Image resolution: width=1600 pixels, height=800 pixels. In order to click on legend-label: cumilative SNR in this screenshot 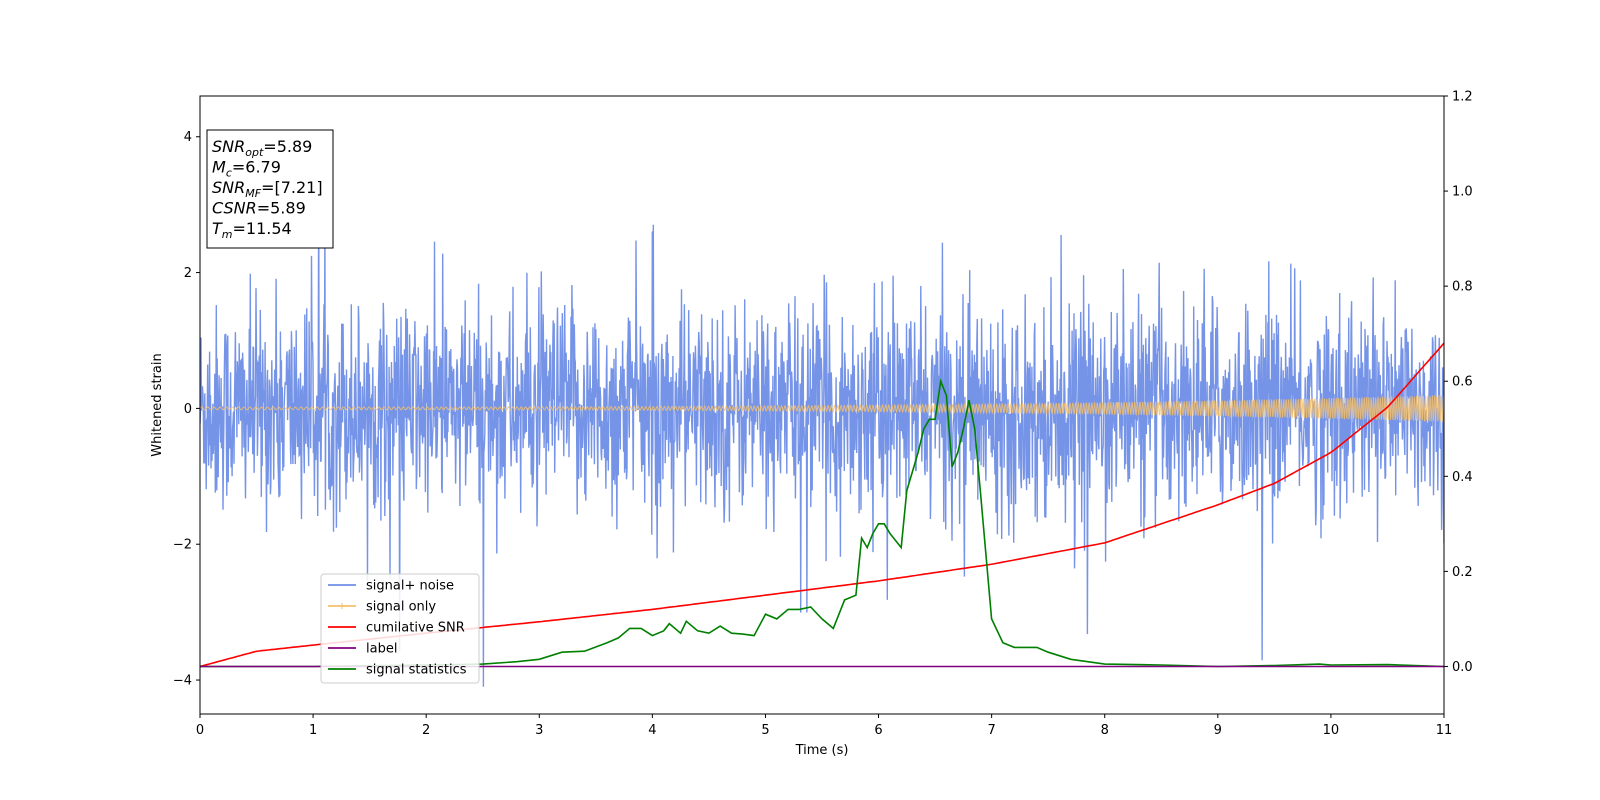, I will do `click(415, 628)`.